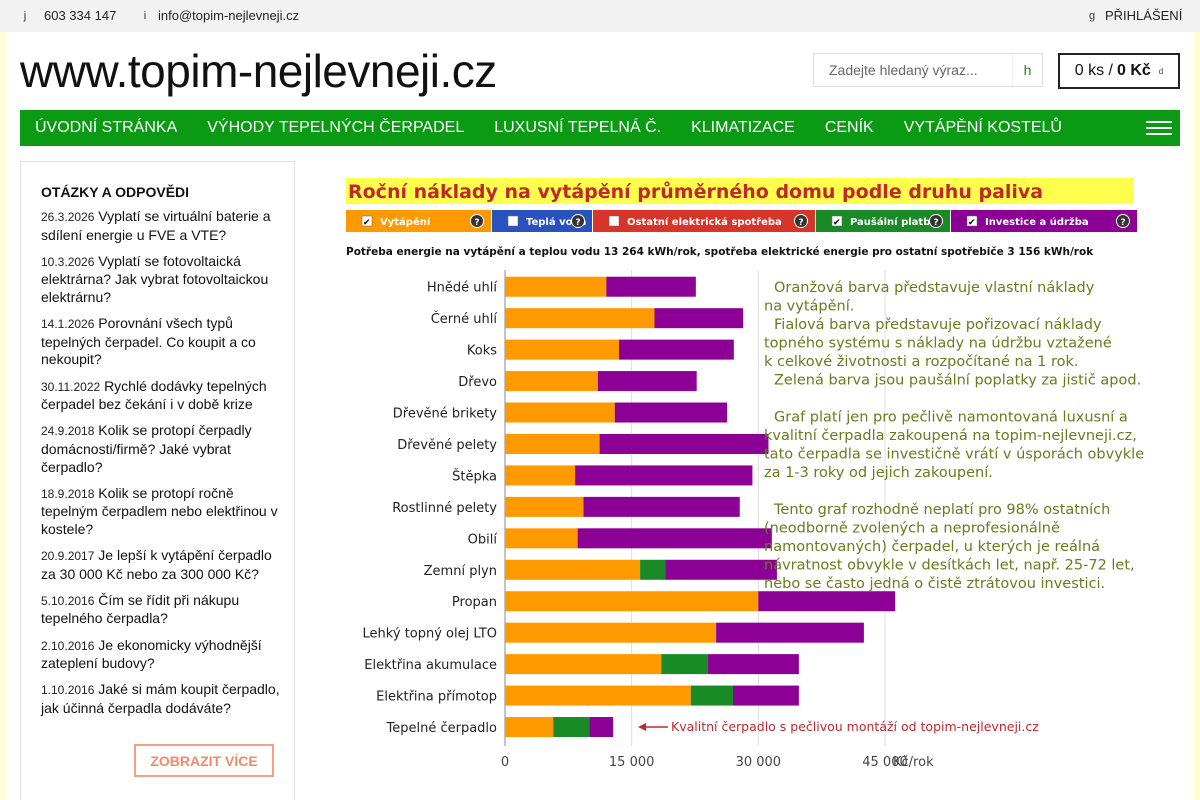 The height and width of the screenshot is (800, 1200). What do you see at coordinates (25, 15) in the screenshot?
I see `phone-icon: j` at bounding box center [25, 15].